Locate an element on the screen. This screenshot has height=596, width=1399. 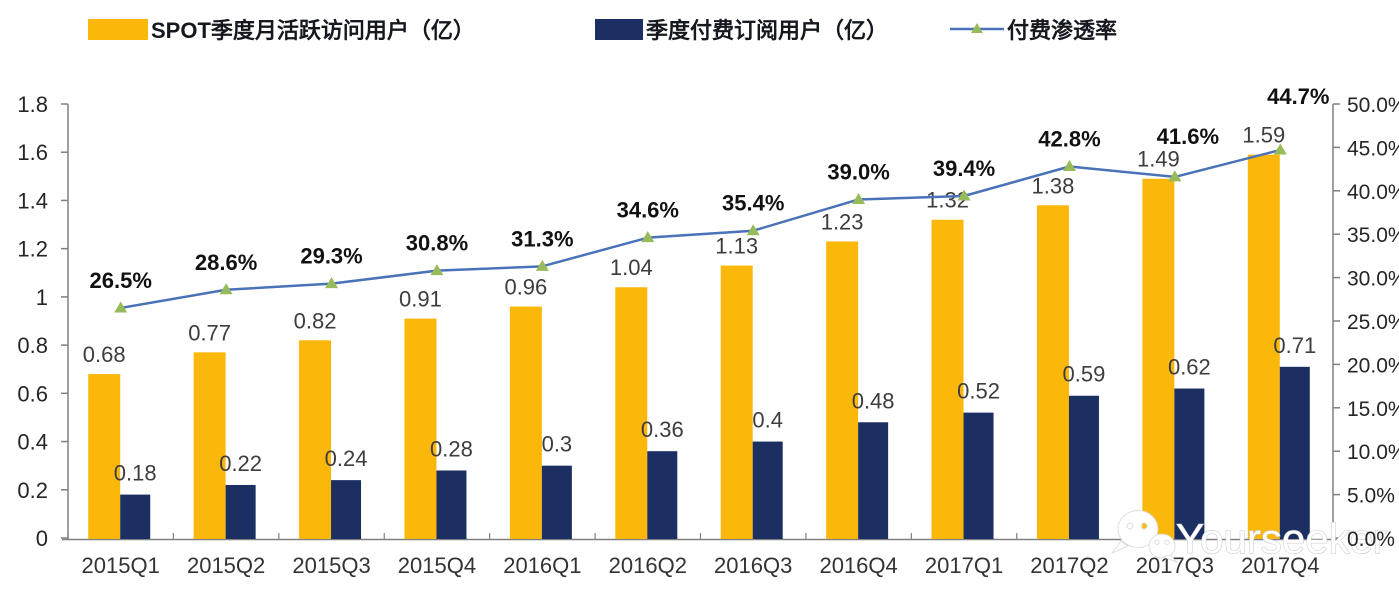
right-axis-tick-label: 45.0% is located at coordinates (1373, 148).